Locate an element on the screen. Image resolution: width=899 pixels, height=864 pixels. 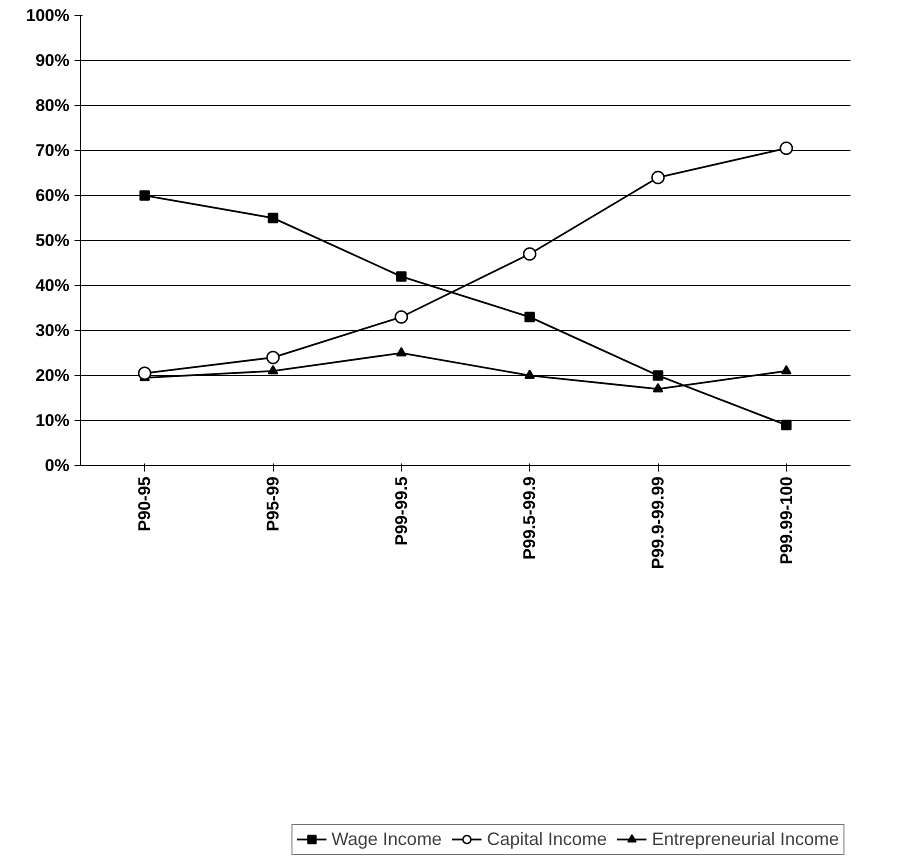
y-tick-label: 60% is located at coordinates (52, 195).